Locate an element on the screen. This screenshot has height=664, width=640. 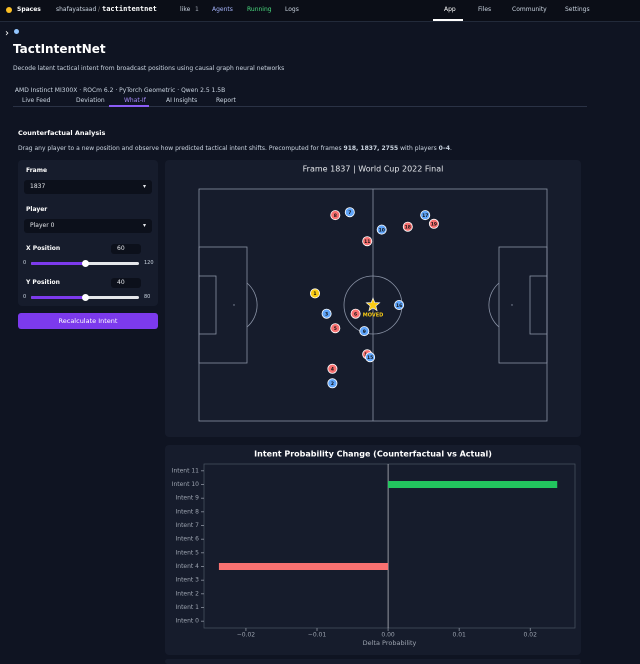
tab-indicator is located at coordinates (129, 106).